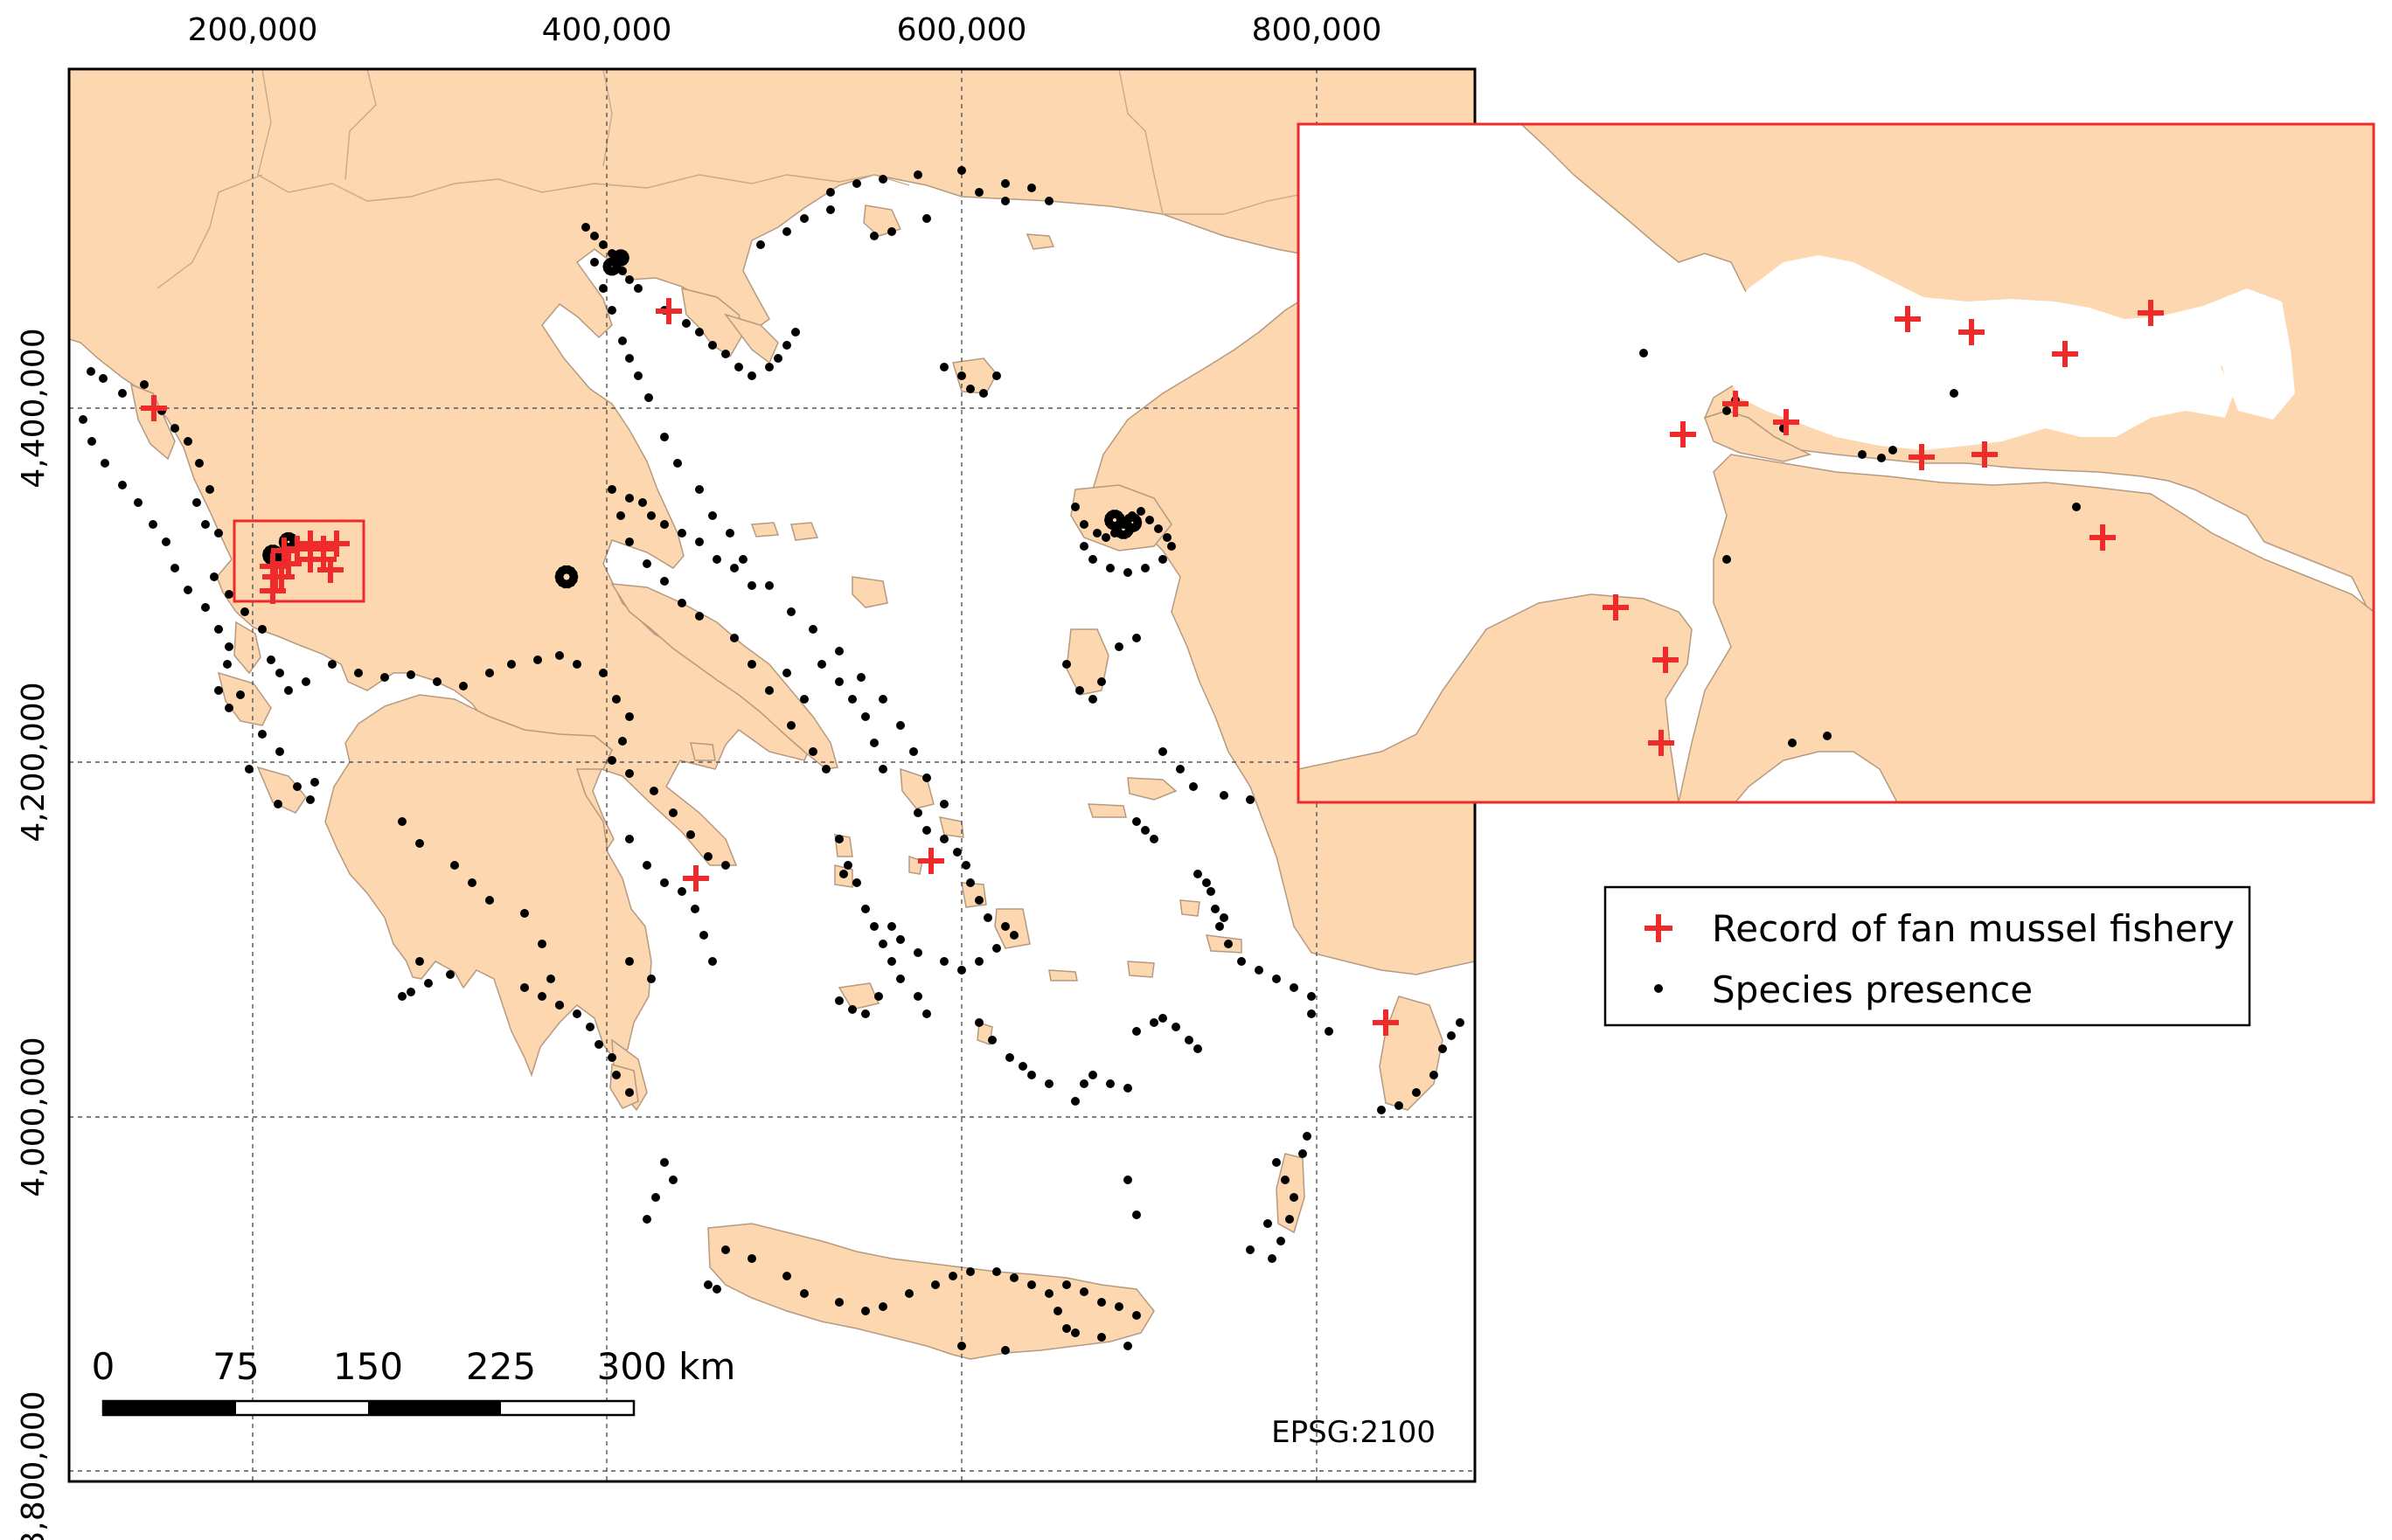  Describe the element at coordinates (666, 1366) in the screenshot. I see `scale-label: 300 km` at that location.